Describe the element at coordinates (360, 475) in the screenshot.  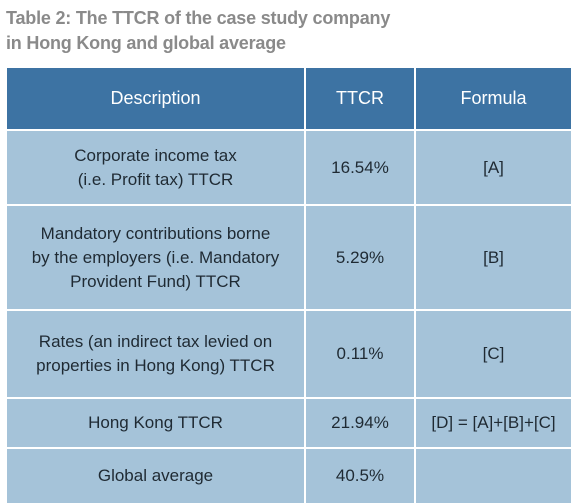
I see `cell-ttcr: 40.5%` at that location.